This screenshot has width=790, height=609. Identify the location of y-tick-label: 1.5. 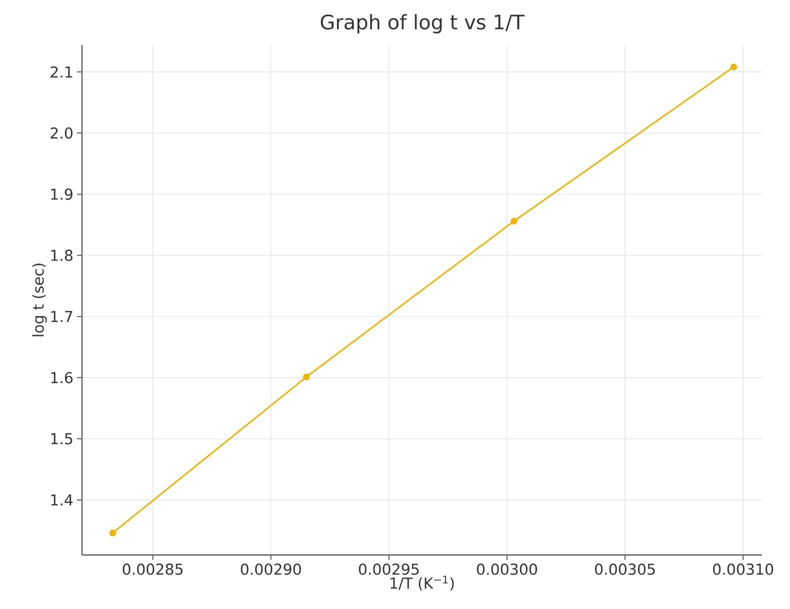
(61, 438).